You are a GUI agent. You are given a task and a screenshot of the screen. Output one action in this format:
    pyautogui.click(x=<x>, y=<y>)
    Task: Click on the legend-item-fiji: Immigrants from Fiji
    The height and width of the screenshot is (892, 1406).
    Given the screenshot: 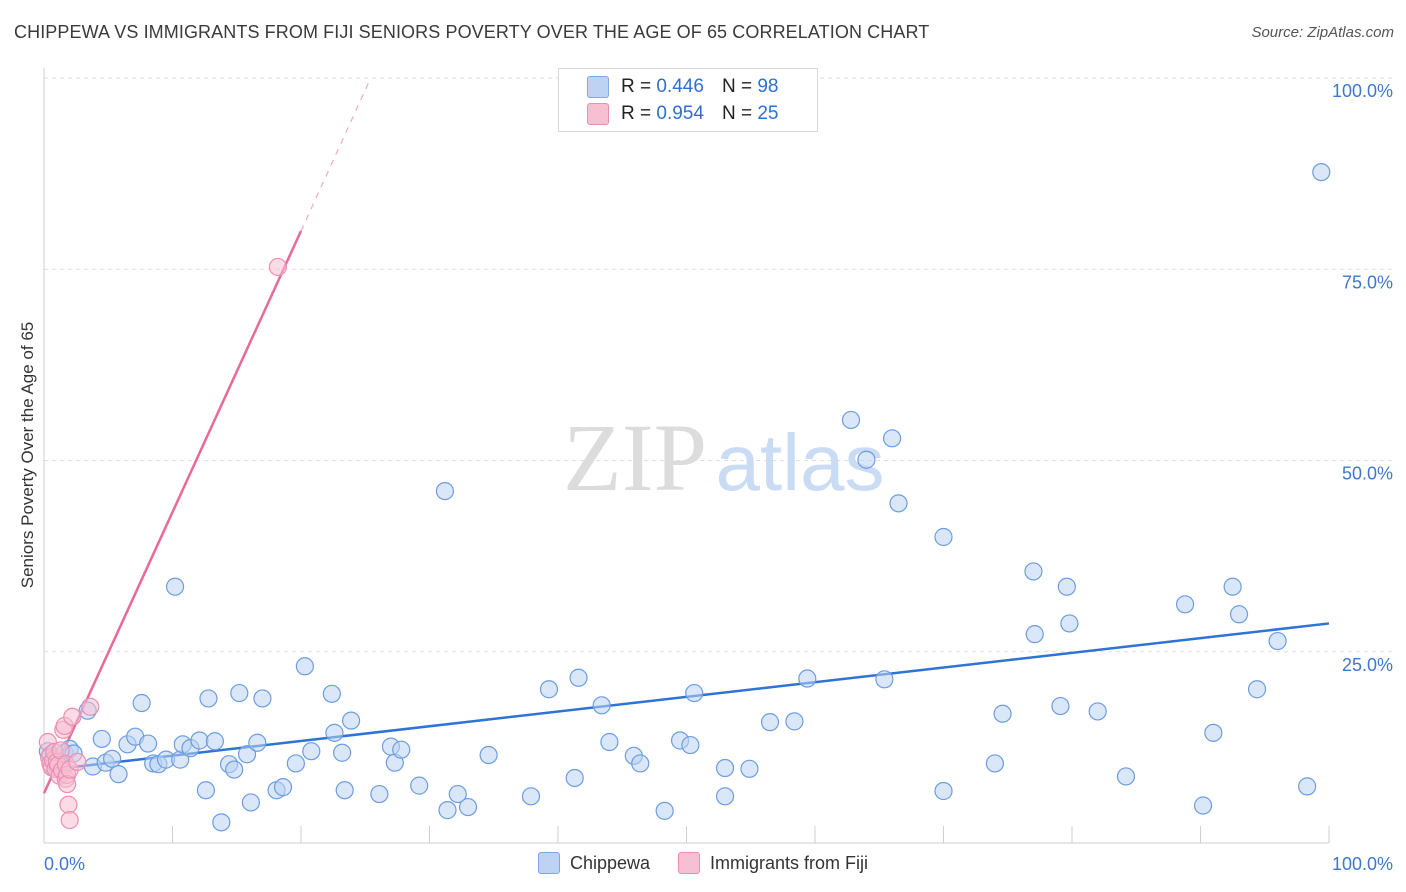 What is the action you would take?
    pyautogui.click(x=773, y=863)
    